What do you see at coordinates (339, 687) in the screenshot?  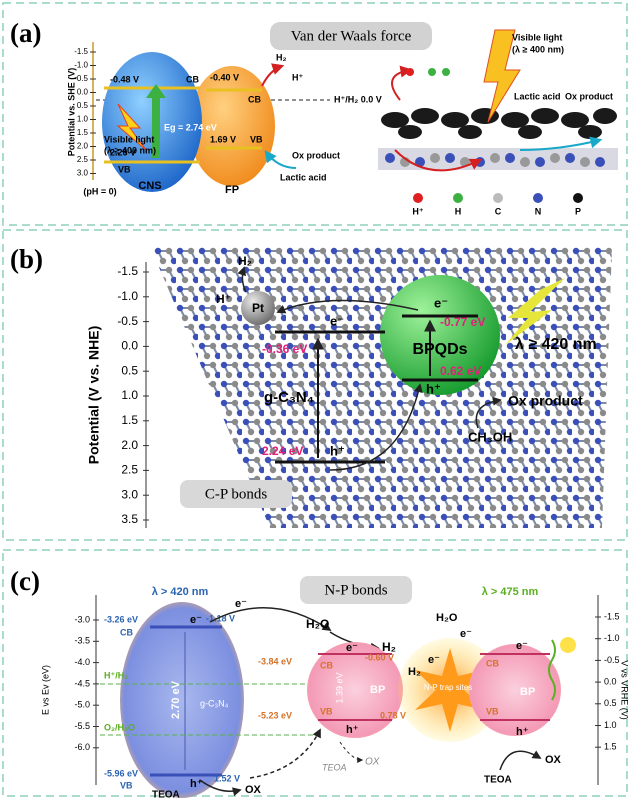 I see `gap-label: 1.39 eV` at bounding box center [339, 687].